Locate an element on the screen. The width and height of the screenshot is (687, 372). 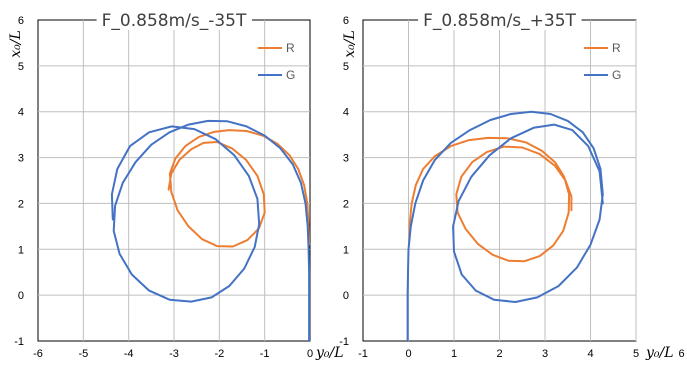
x-tick-label: -6 is located at coordinates (38, 354).